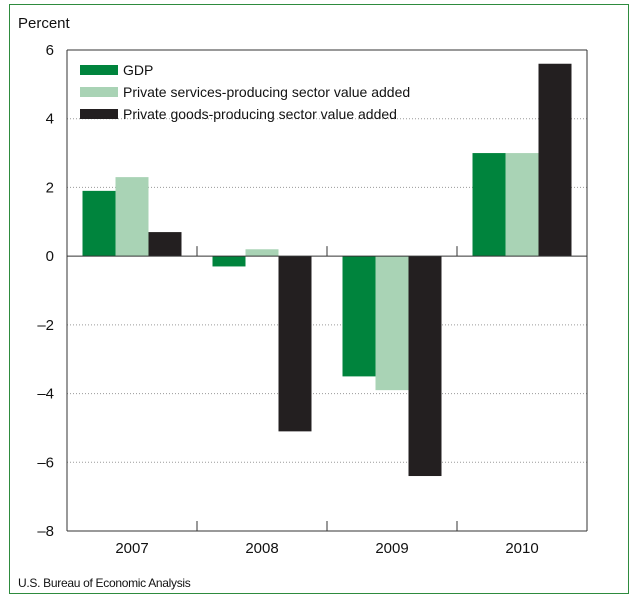 The height and width of the screenshot is (598, 640). Describe the element at coordinates (391, 548) in the screenshot. I see `x-tick-label: 2009` at that location.